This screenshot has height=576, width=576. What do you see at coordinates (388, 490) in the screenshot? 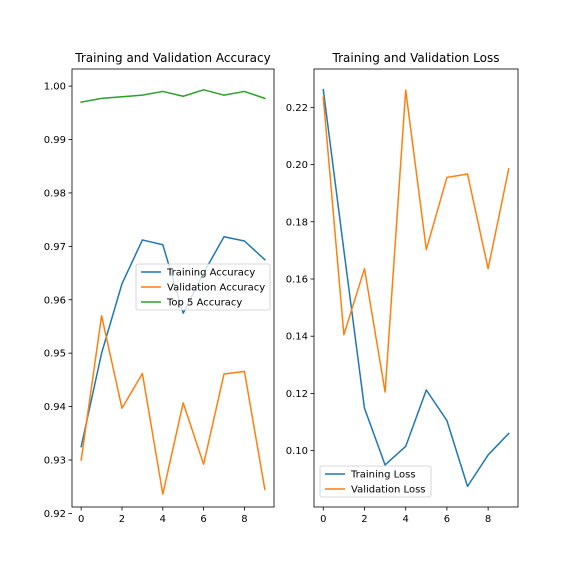
I see `legend-label: Validation Loss` at bounding box center [388, 490].